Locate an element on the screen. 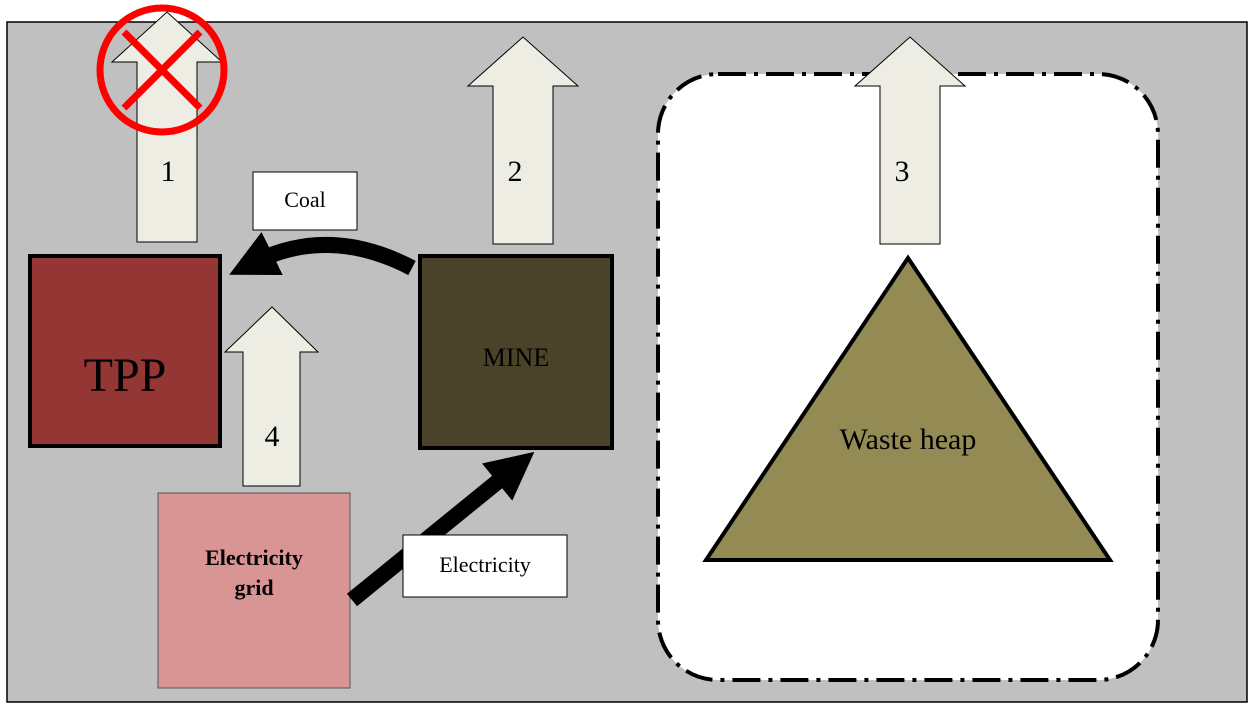  arrow-label: 4 is located at coordinates (272, 436).